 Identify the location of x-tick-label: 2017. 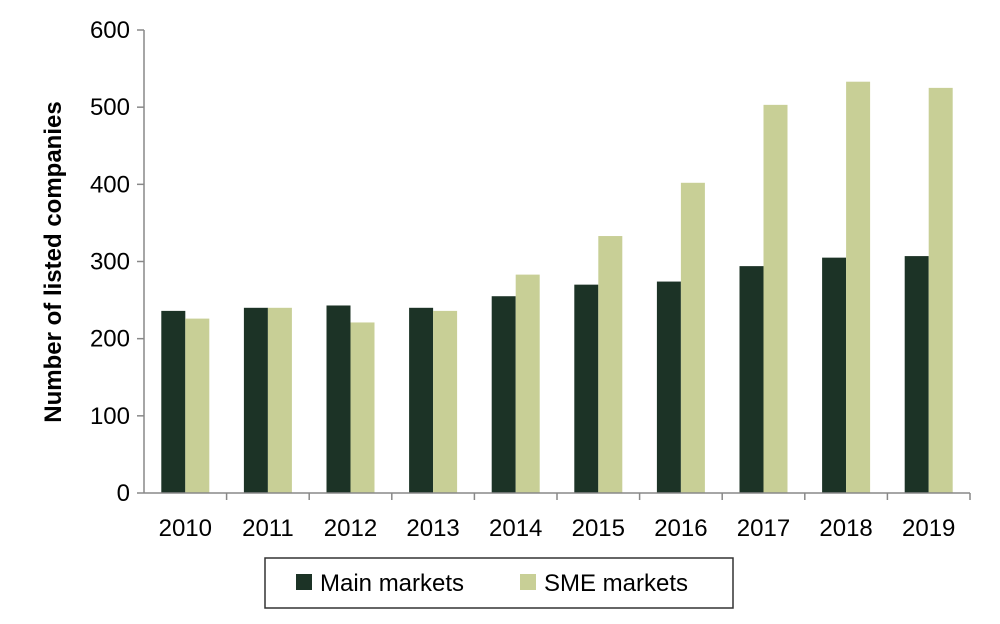
(763, 528).